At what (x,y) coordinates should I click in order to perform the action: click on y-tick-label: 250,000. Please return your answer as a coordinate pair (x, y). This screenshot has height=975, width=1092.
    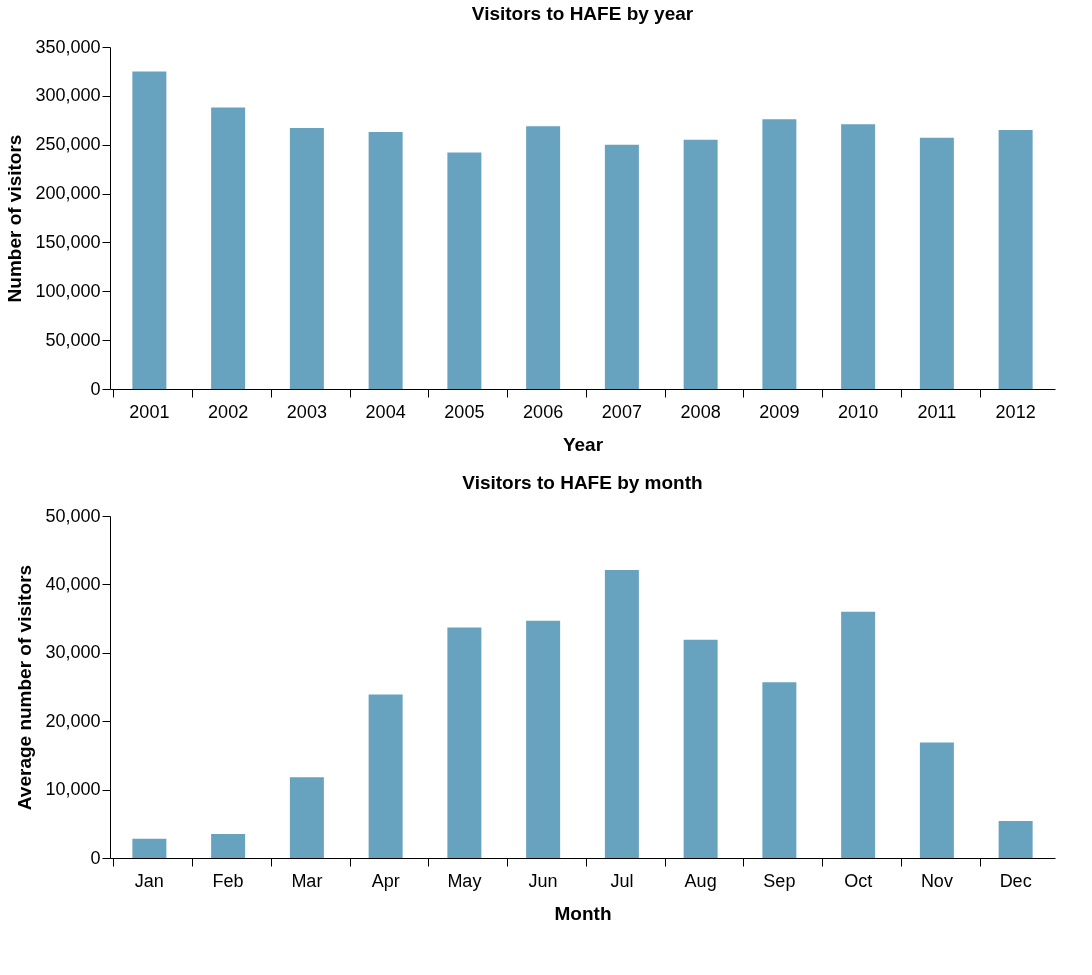
    Looking at the image, I should click on (68, 144).